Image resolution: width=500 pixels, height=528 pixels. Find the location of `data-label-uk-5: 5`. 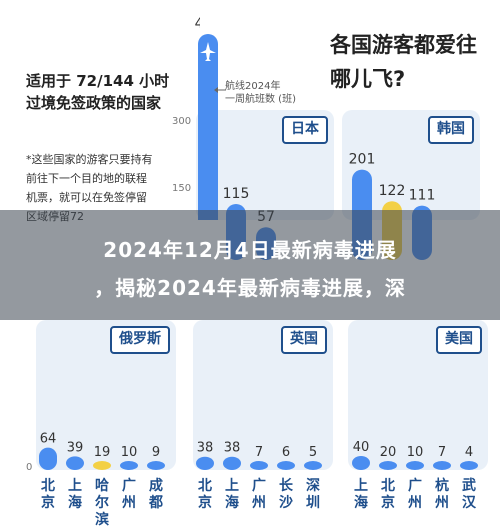

data-label-uk-5: 5 is located at coordinates (313, 452).